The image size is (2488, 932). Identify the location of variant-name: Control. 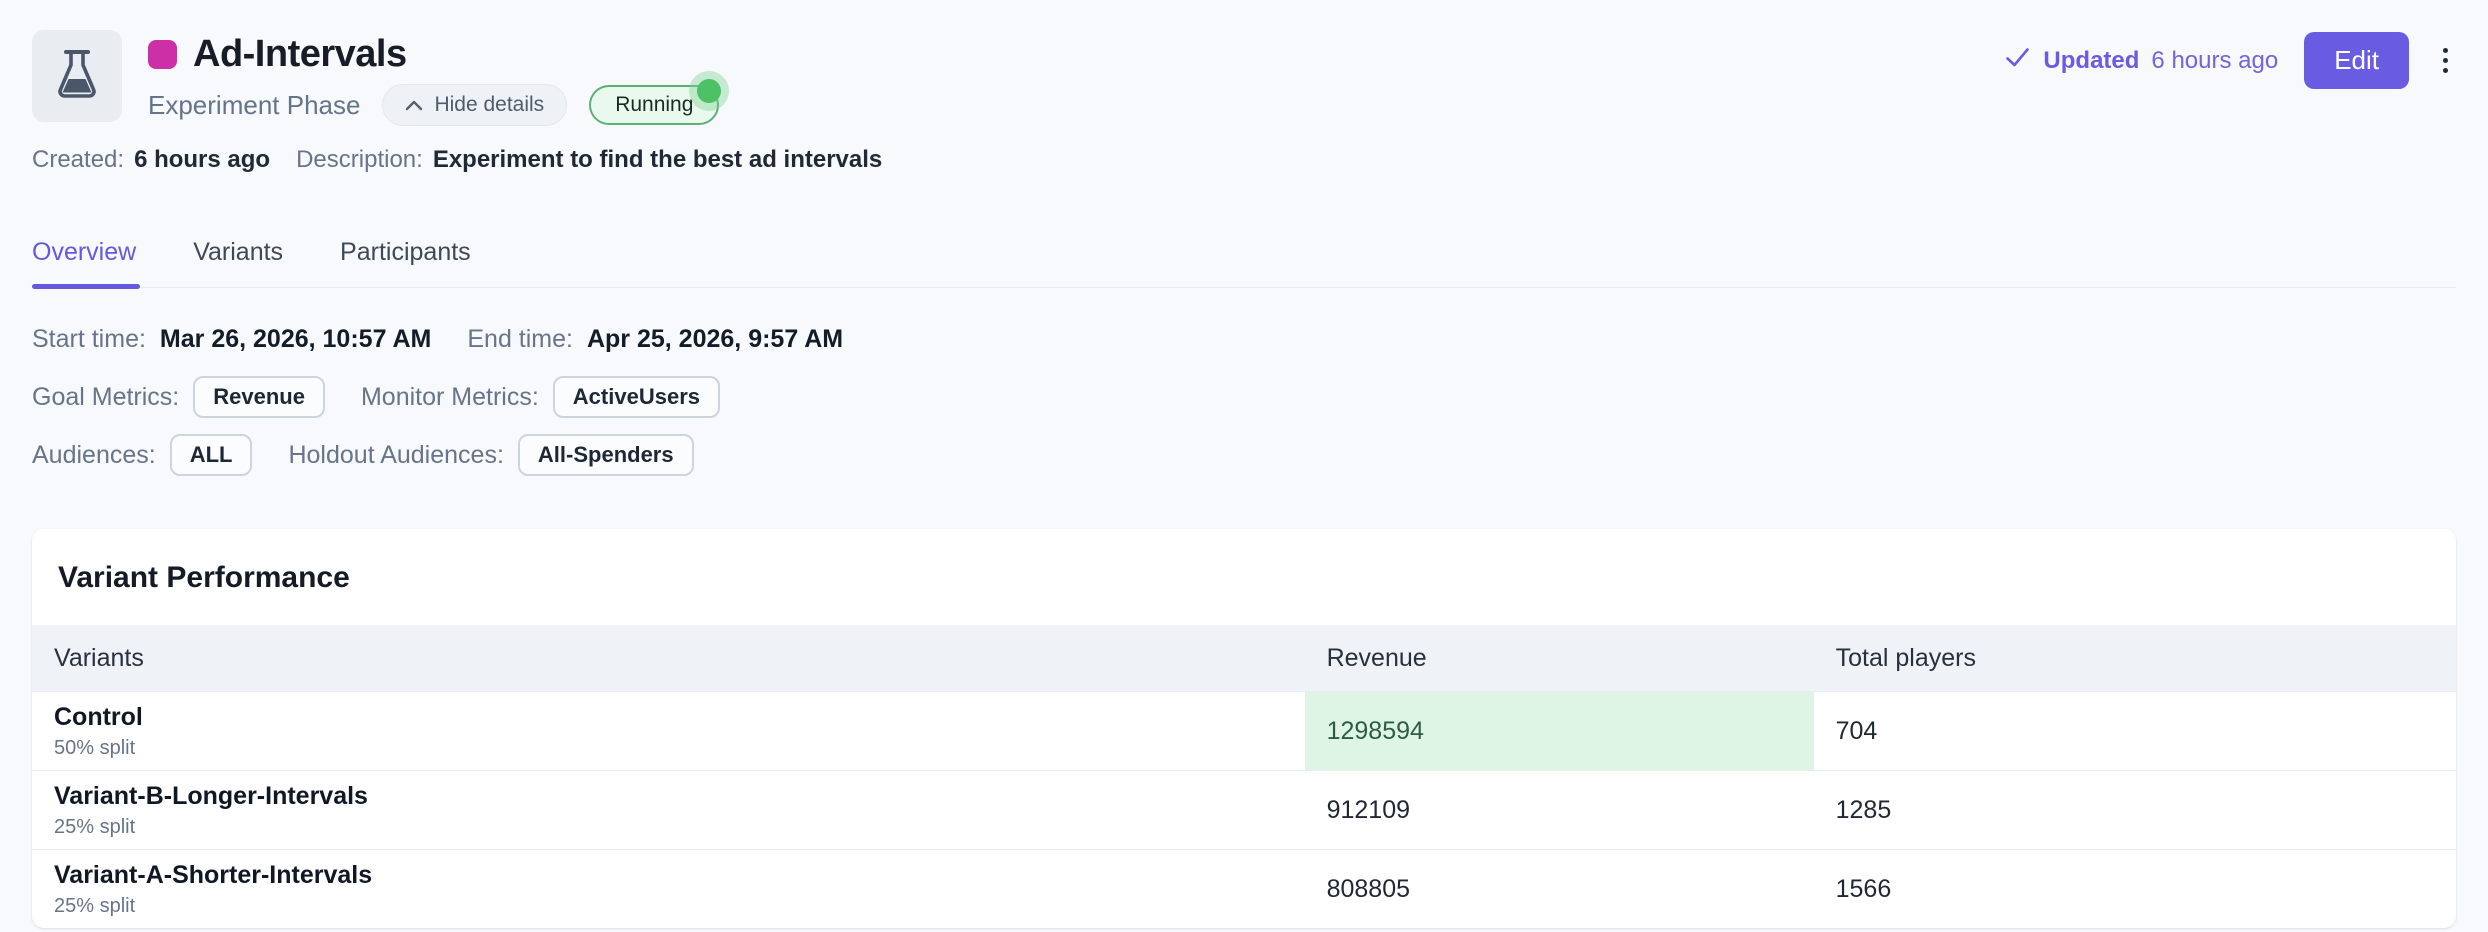
(98, 717).